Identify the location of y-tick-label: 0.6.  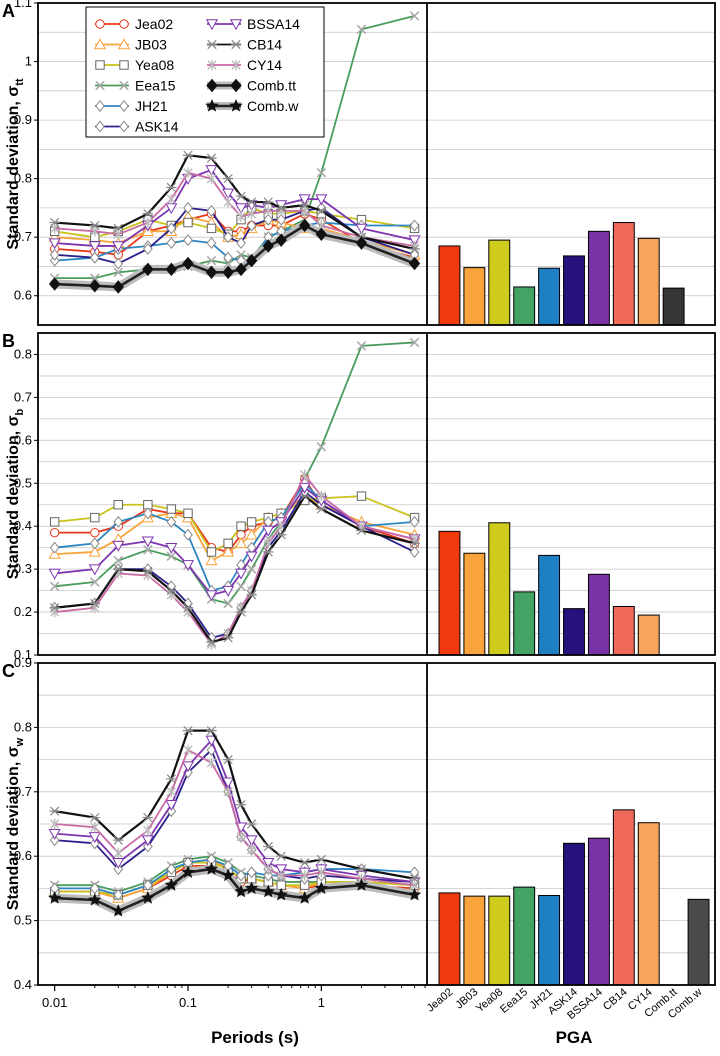
(23, 855).